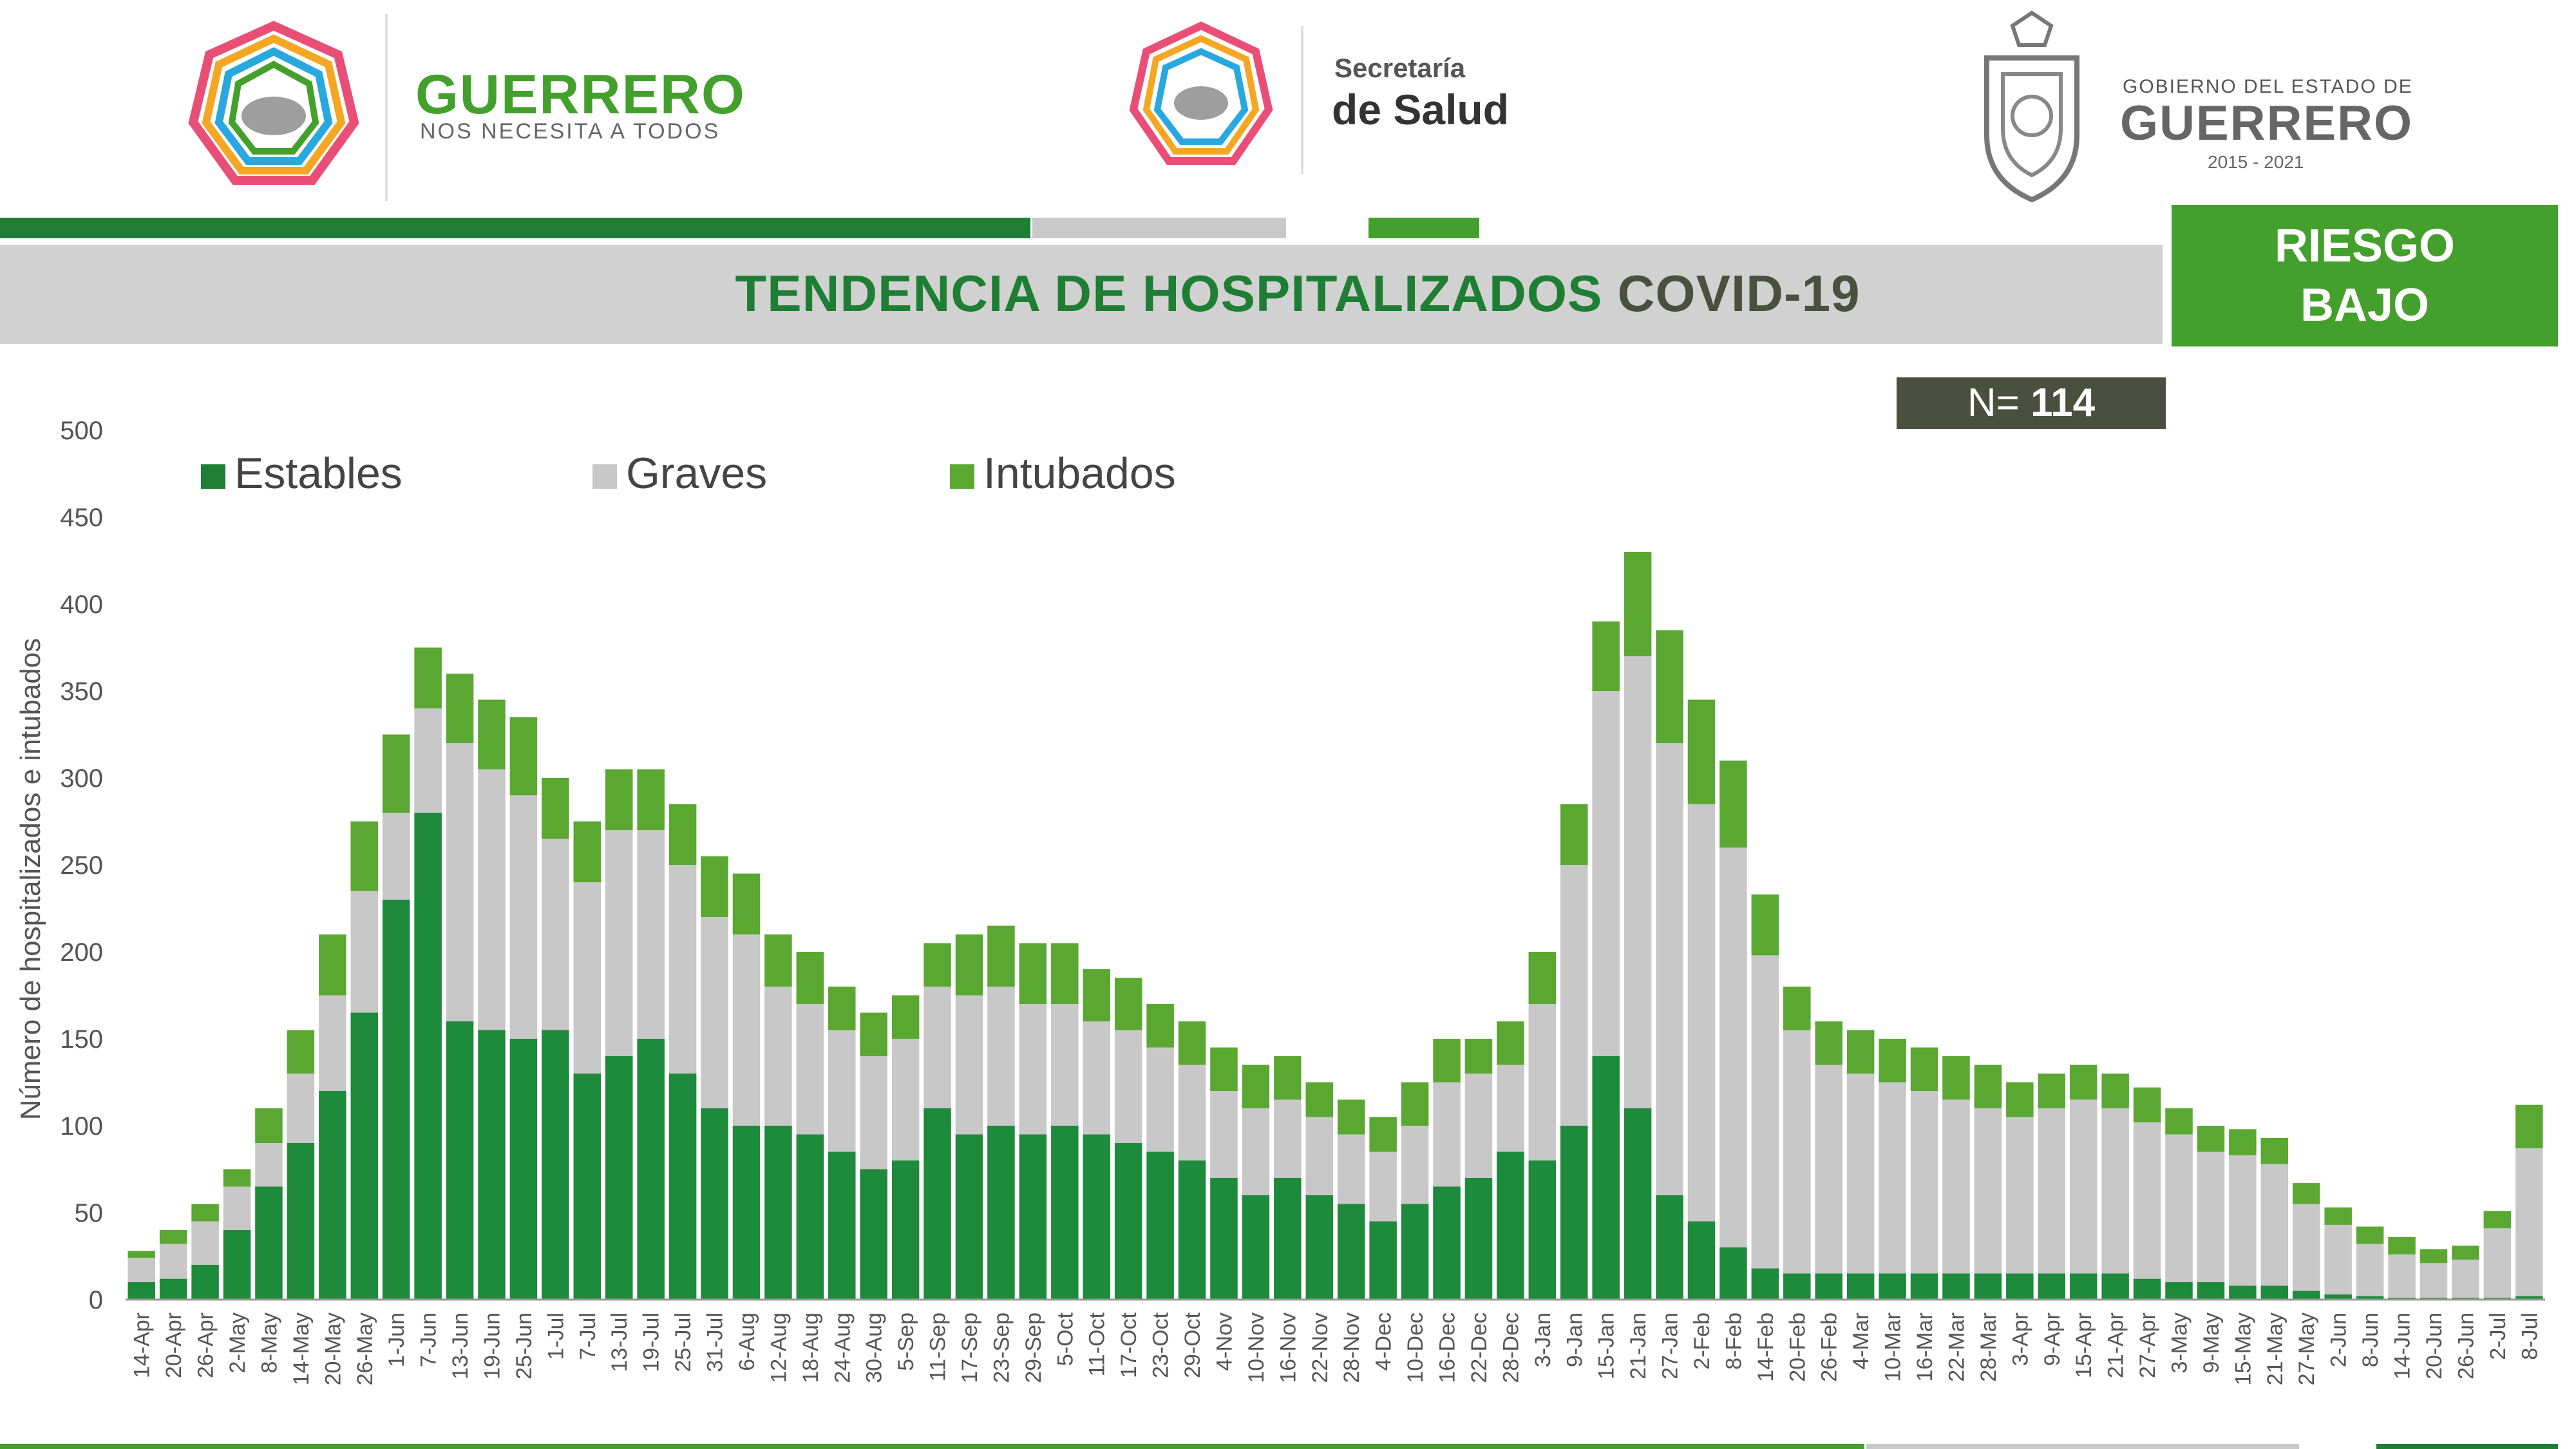 Image resolution: width=2576 pixels, height=1449 pixels. I want to click on x-tick-label: 3-May, so click(2180, 1343).